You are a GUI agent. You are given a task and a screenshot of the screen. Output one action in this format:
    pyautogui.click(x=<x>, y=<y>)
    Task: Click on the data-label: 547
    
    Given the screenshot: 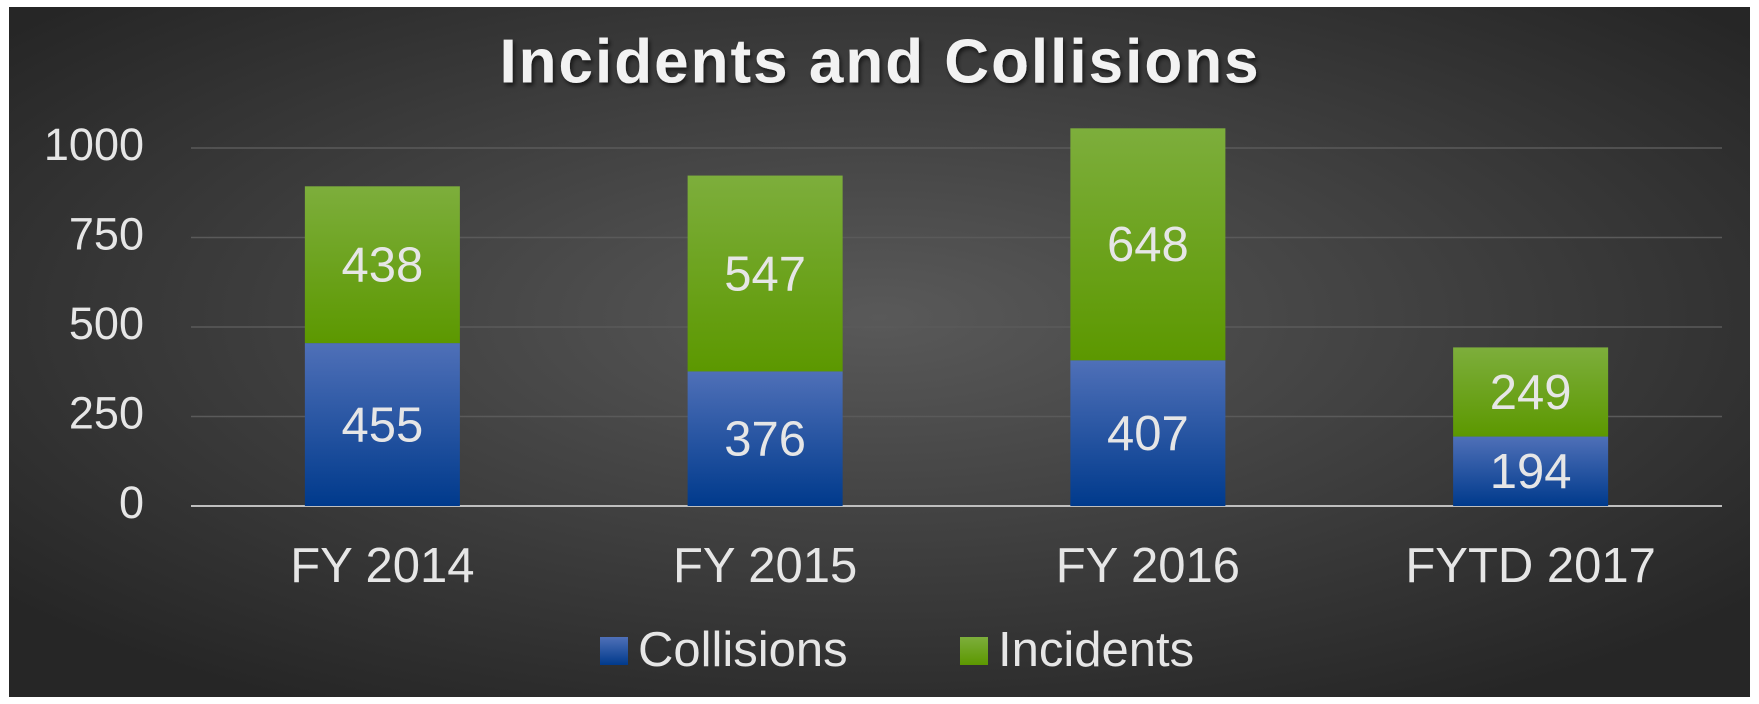 What is the action you would take?
    pyautogui.click(x=765, y=274)
    